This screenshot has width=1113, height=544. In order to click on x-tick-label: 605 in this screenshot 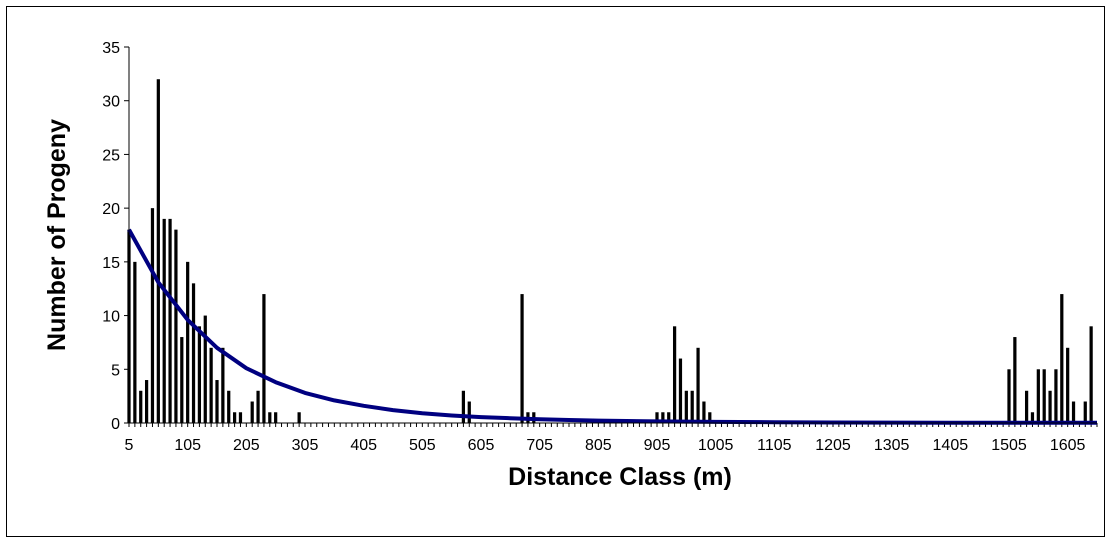, I will do `click(481, 445)`.